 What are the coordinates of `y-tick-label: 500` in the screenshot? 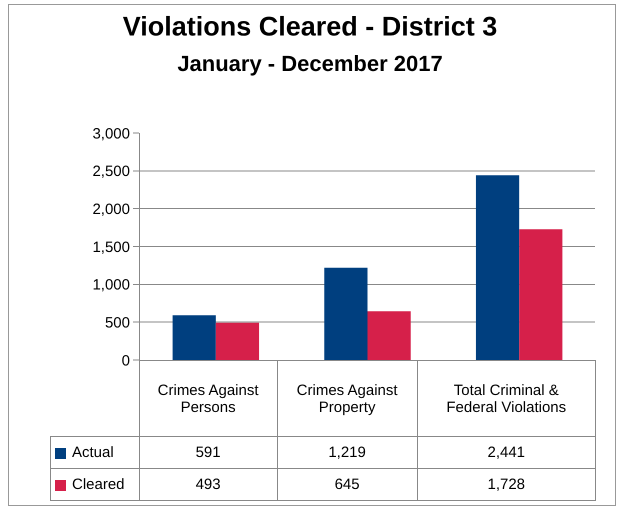 It's located at (117, 323).